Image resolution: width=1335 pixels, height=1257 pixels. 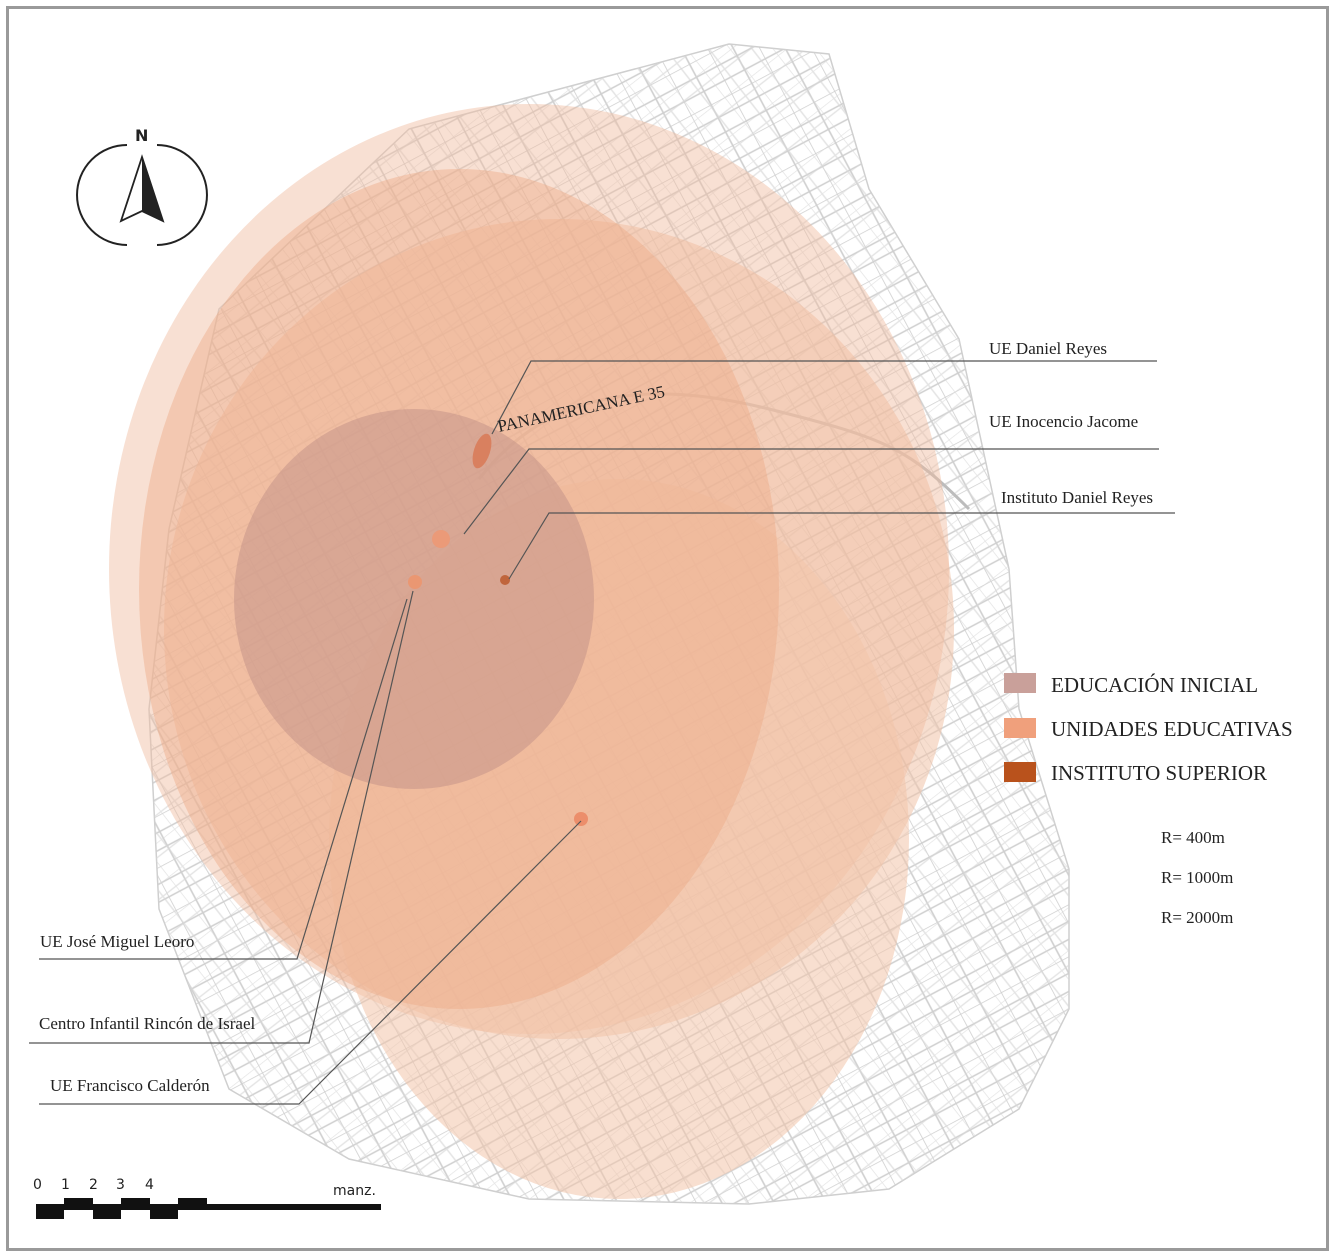 What do you see at coordinates (120, 1185) in the screenshot?
I see `scale-tick-3: 3` at bounding box center [120, 1185].